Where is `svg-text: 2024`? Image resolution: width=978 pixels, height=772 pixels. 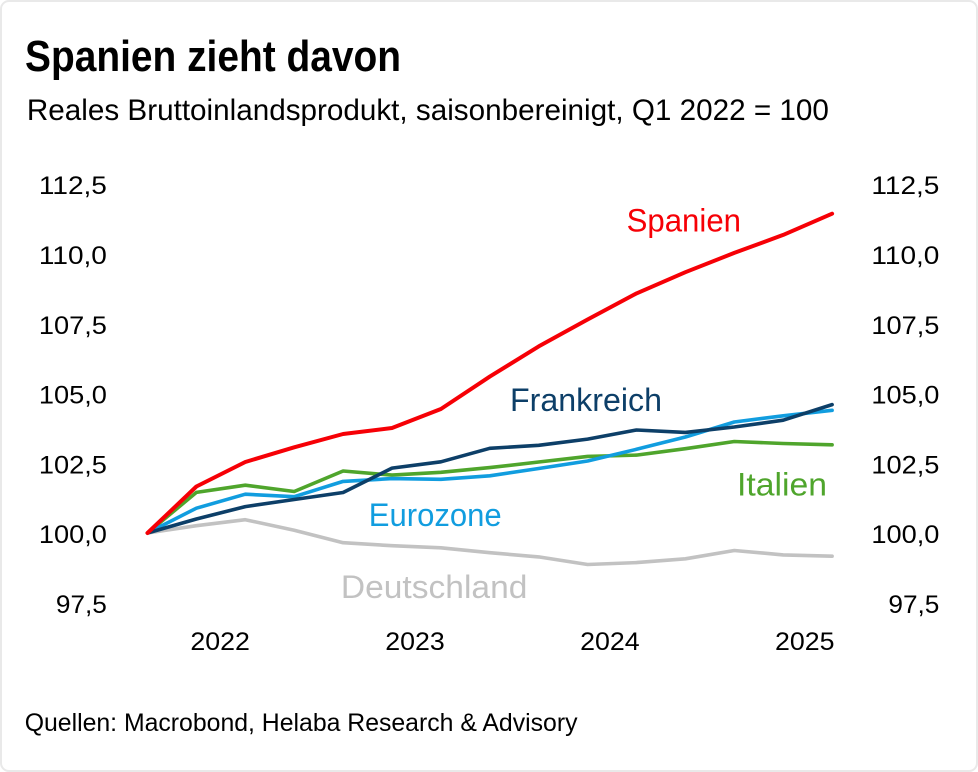
svg-text: 2024 is located at coordinates (610, 642).